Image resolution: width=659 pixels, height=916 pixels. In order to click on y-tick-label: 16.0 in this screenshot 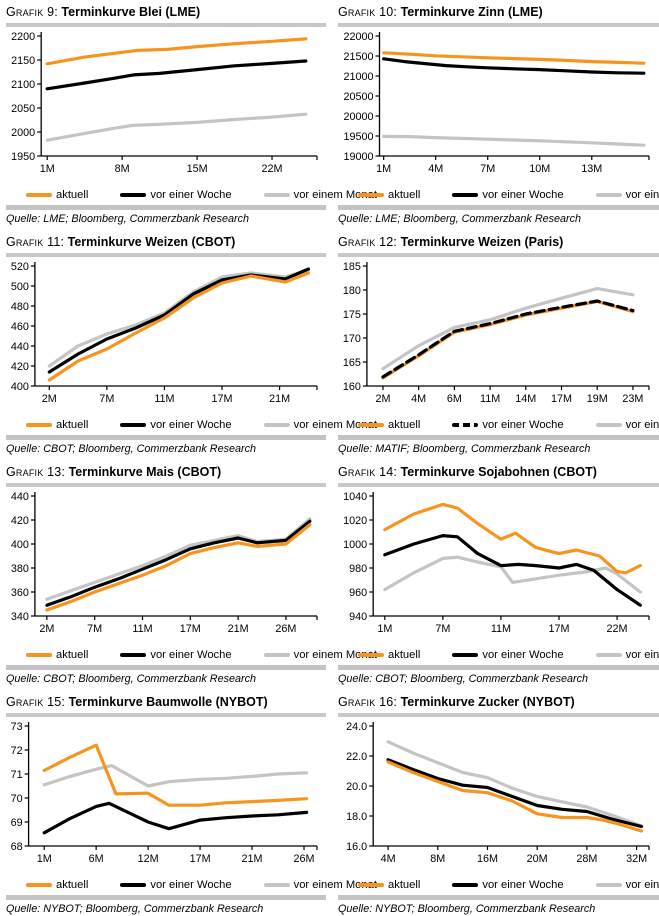, I will do `click(356, 847)`.